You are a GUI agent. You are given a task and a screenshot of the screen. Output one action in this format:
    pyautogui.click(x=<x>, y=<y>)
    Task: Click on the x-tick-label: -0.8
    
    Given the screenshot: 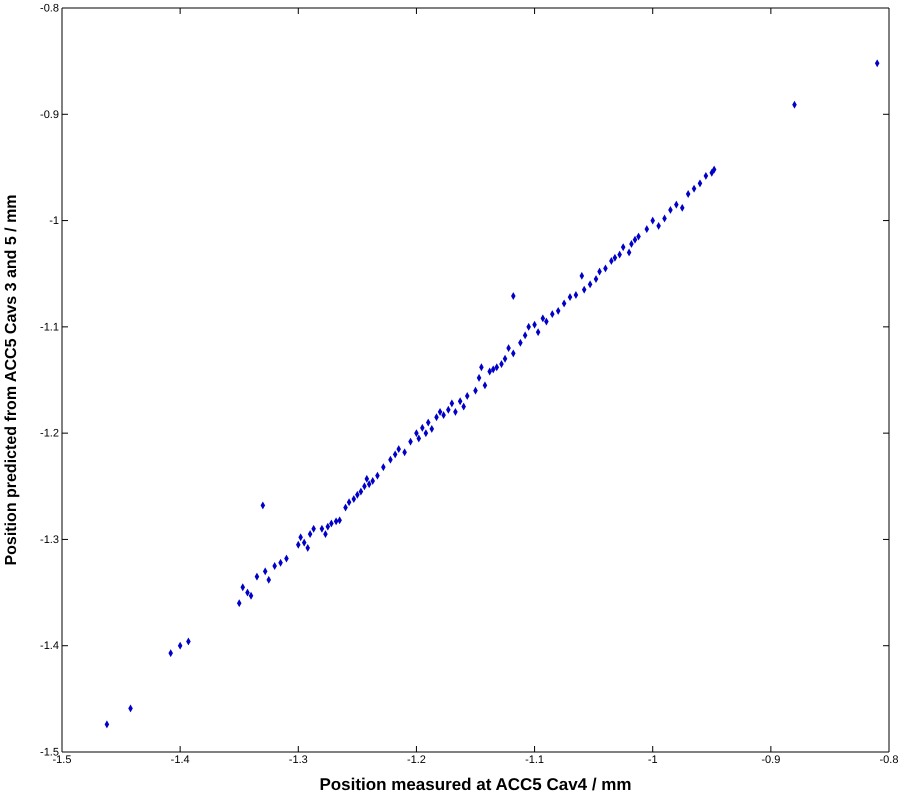 What is the action you would take?
    pyautogui.click(x=889, y=760)
    